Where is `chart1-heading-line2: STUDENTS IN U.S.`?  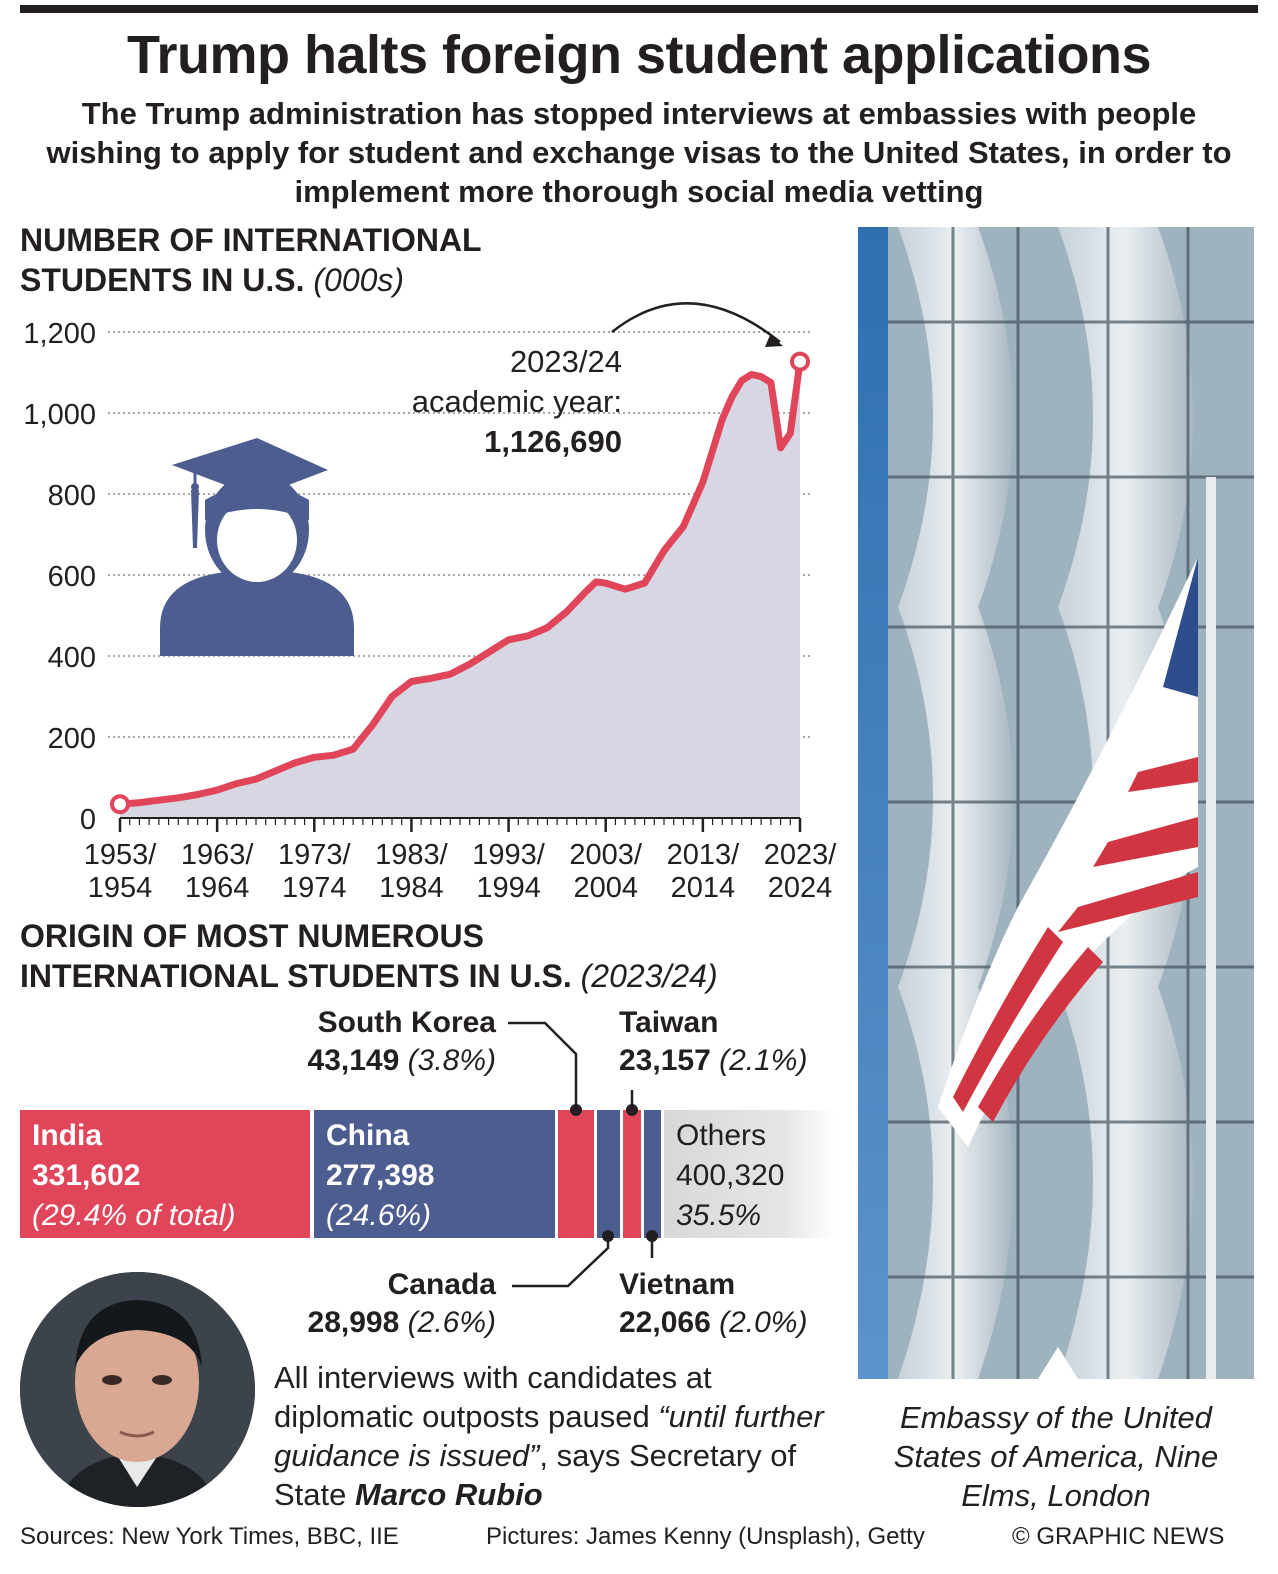
chart1-heading-line2: STUDENTS IN U.S. is located at coordinates (162, 280).